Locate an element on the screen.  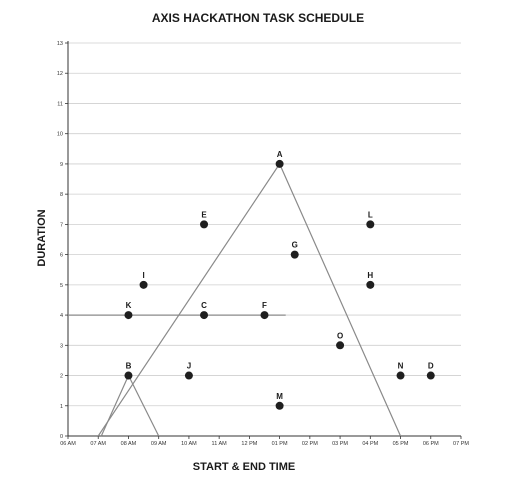
point-label-b: B is located at coordinates (129, 366).